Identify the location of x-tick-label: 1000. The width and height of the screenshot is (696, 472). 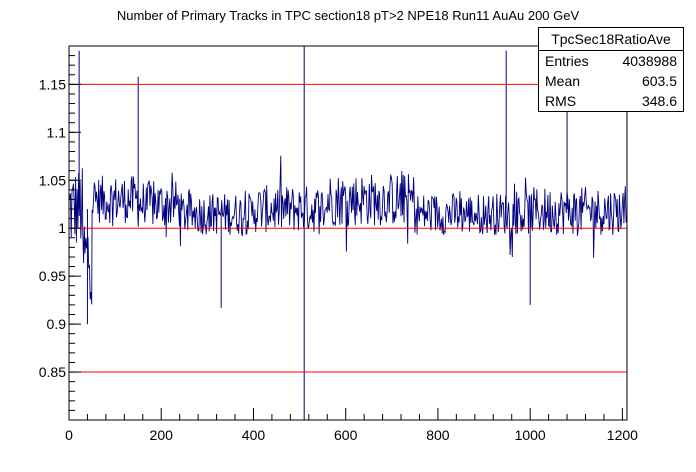
(530, 435).